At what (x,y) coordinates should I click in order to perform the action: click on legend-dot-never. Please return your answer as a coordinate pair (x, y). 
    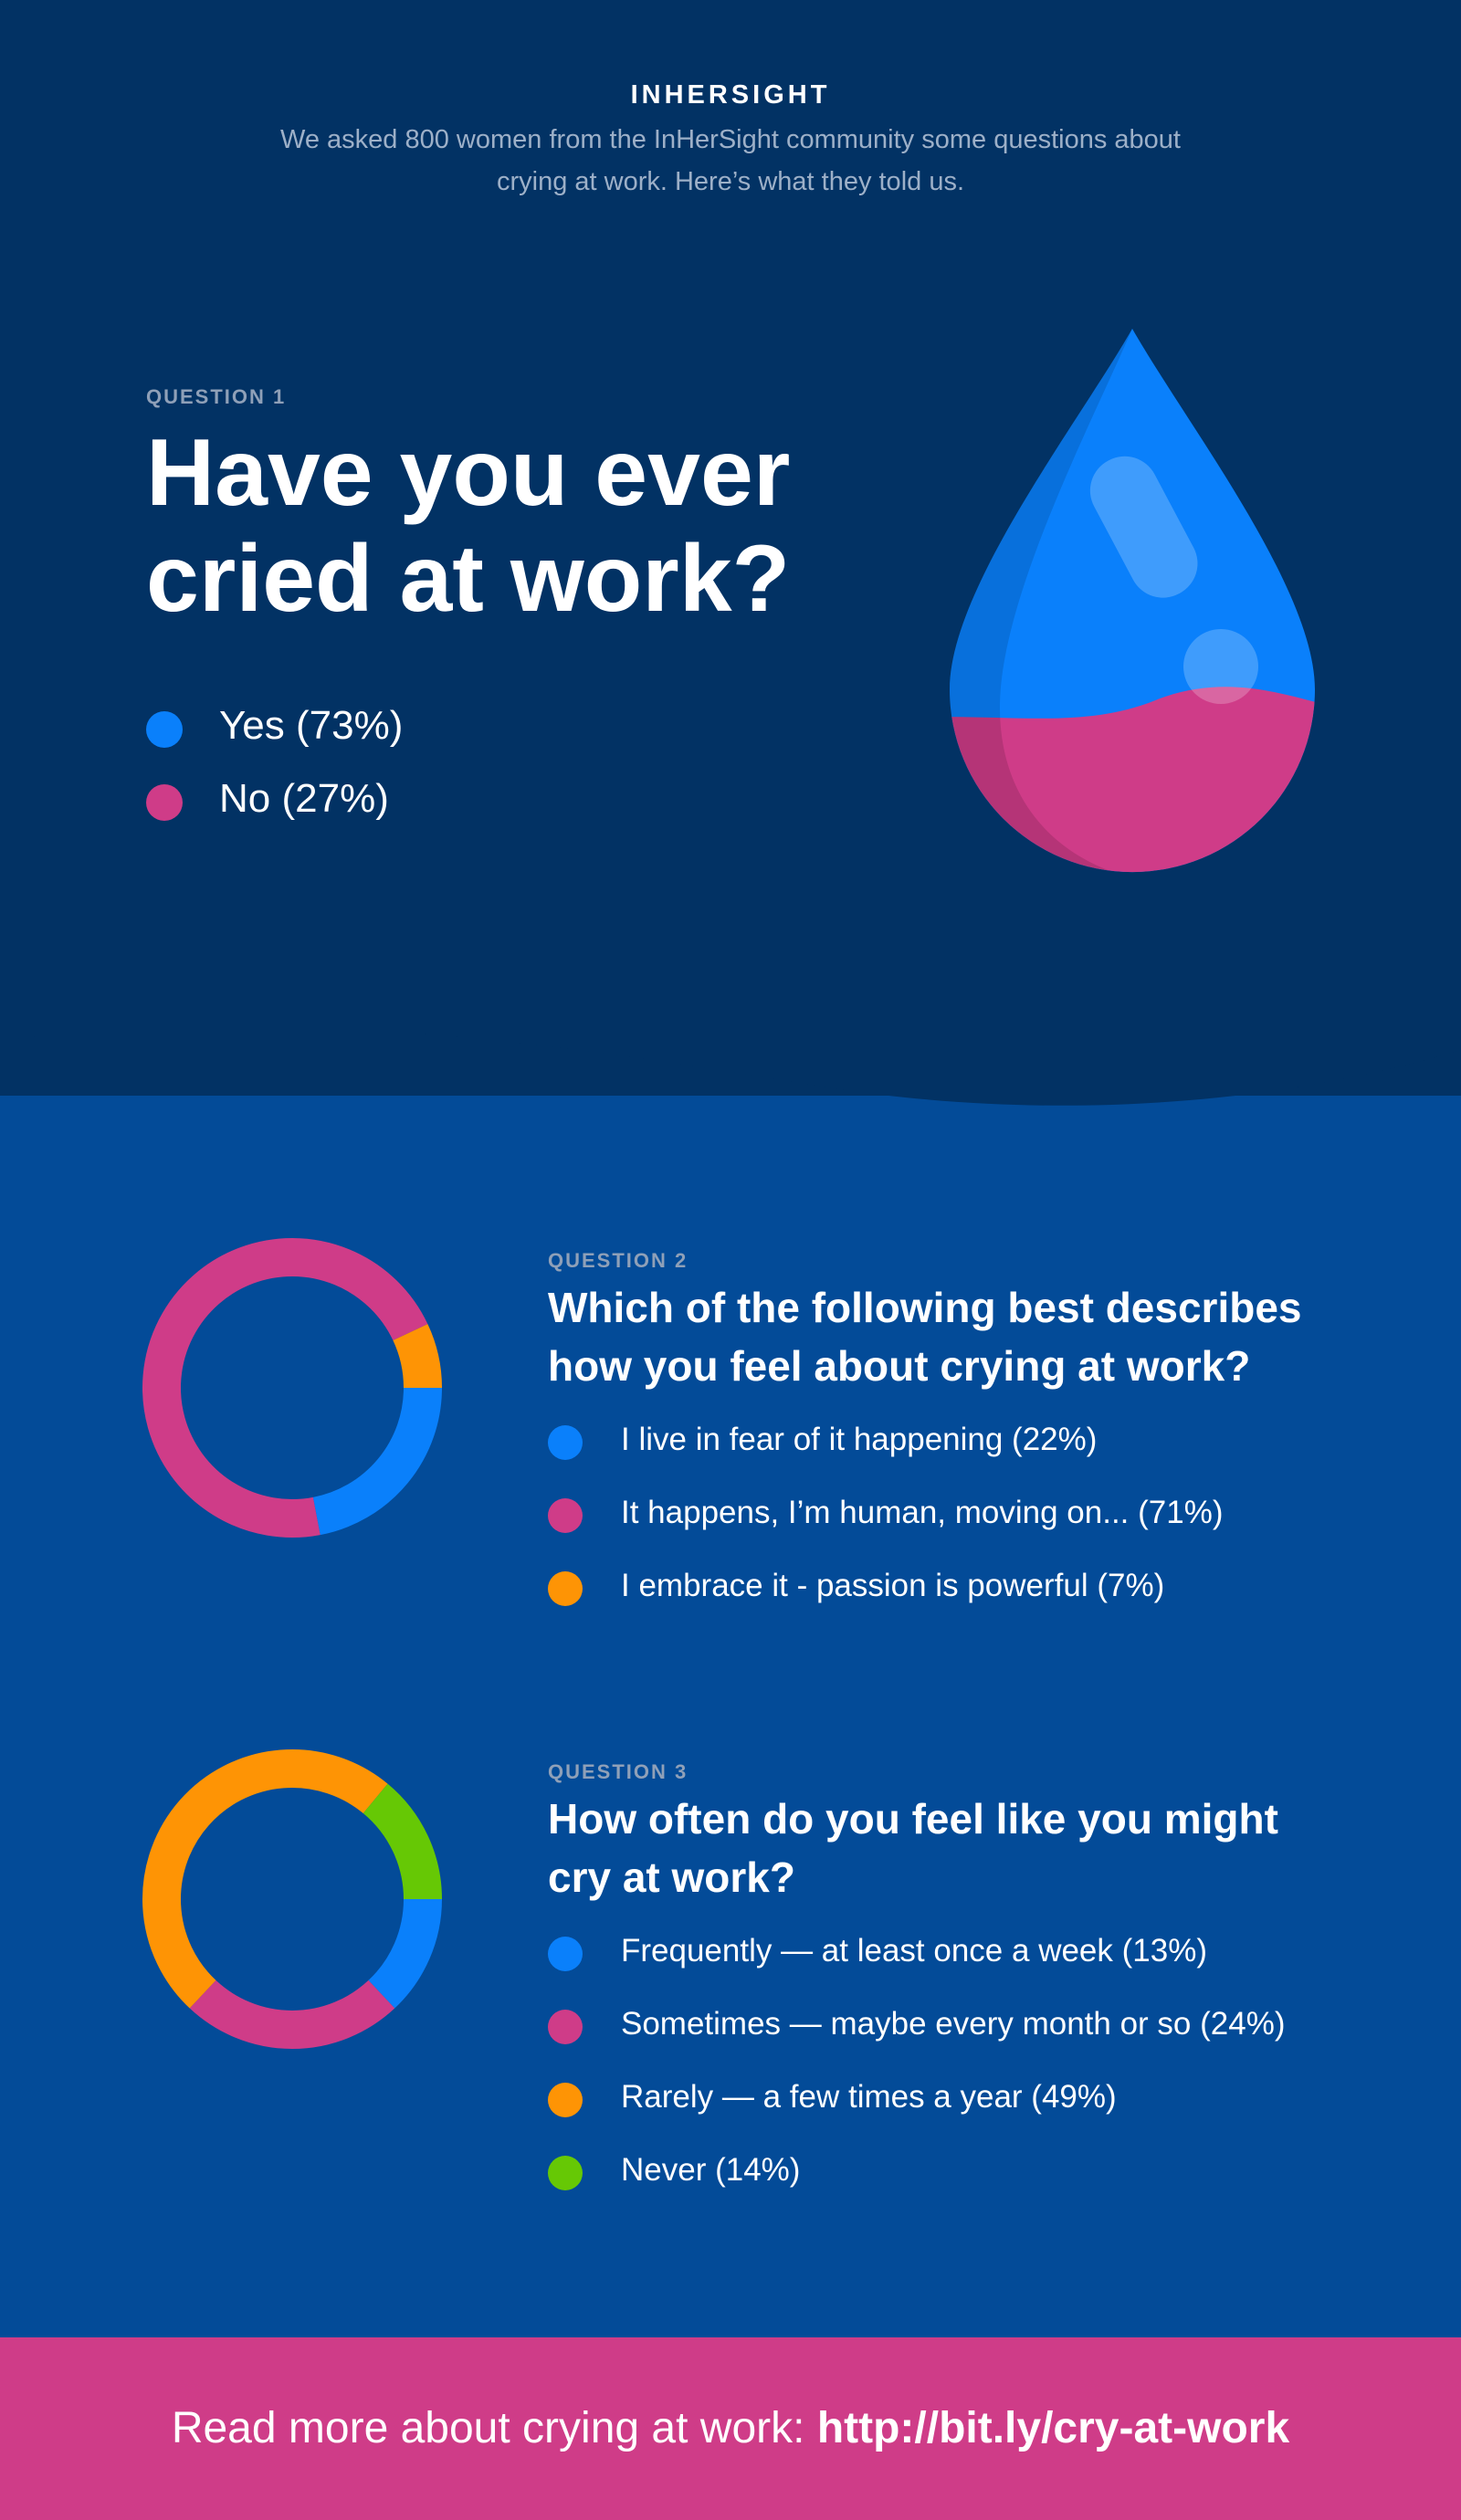
    Looking at the image, I should click on (565, 2173).